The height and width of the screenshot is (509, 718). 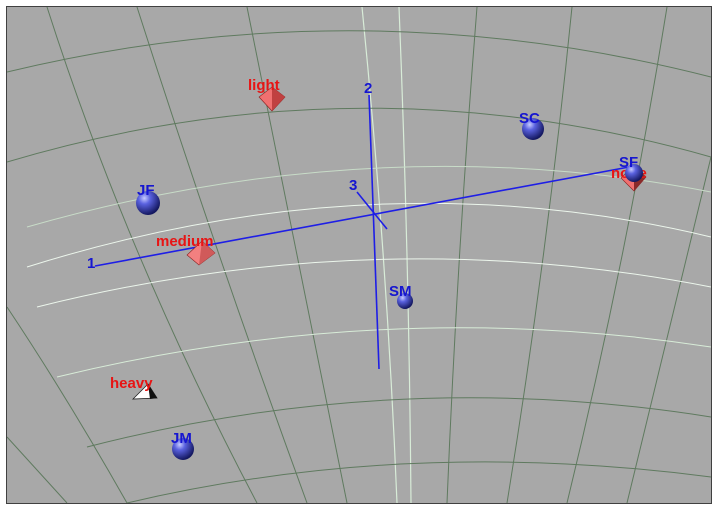 What do you see at coordinates (628, 162) in the screenshot?
I see `sphere-label-sf: SF` at bounding box center [628, 162].